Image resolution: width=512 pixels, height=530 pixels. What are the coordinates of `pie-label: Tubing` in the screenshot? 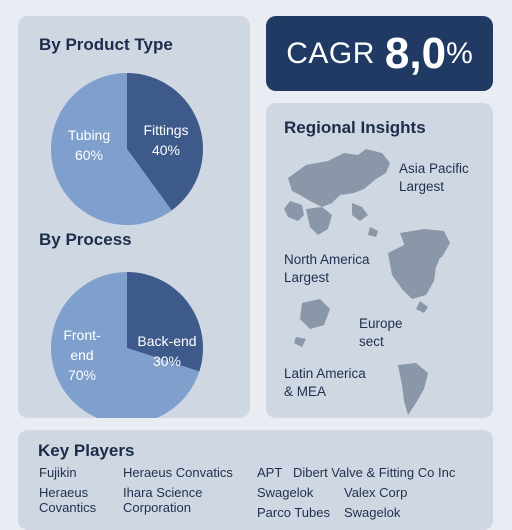 It's located at (89, 135).